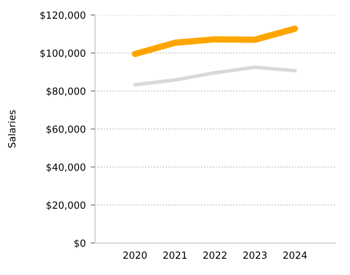  What do you see at coordinates (66, 129) in the screenshot?
I see `y-tick-label: $60,000` at bounding box center [66, 129].